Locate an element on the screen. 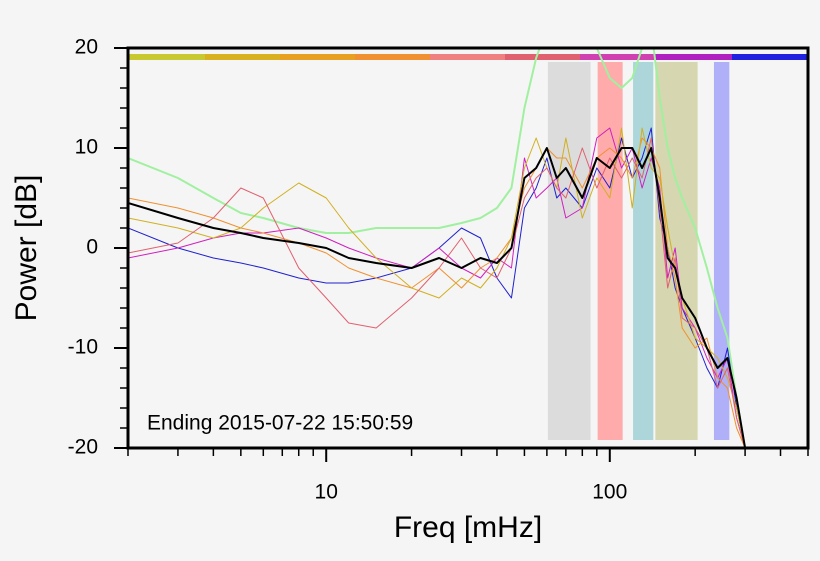 Image resolution: width=820 pixels, height=561 pixels. annotation: Ending 2015-07-22 15:50:59 is located at coordinates (280, 423).